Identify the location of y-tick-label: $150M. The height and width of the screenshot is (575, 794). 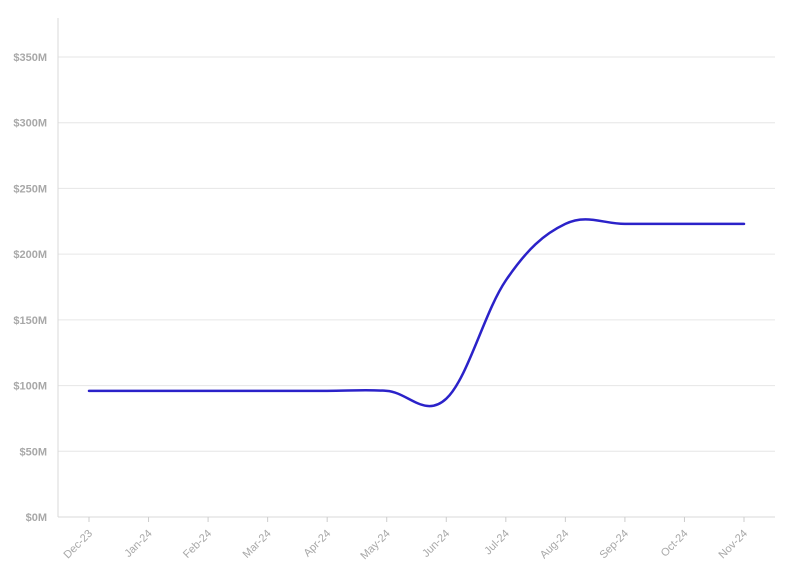
(30, 321).